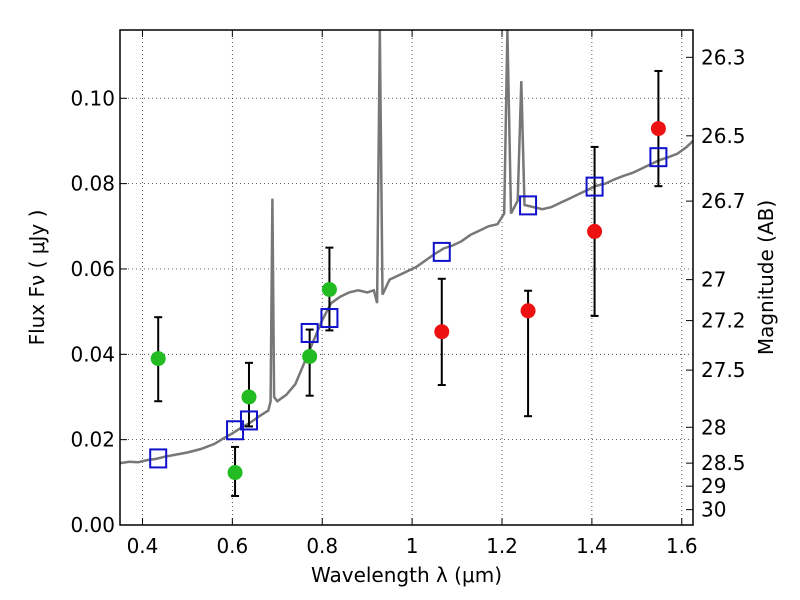  I want to click on x-tick-label: 0.6, so click(232, 546).